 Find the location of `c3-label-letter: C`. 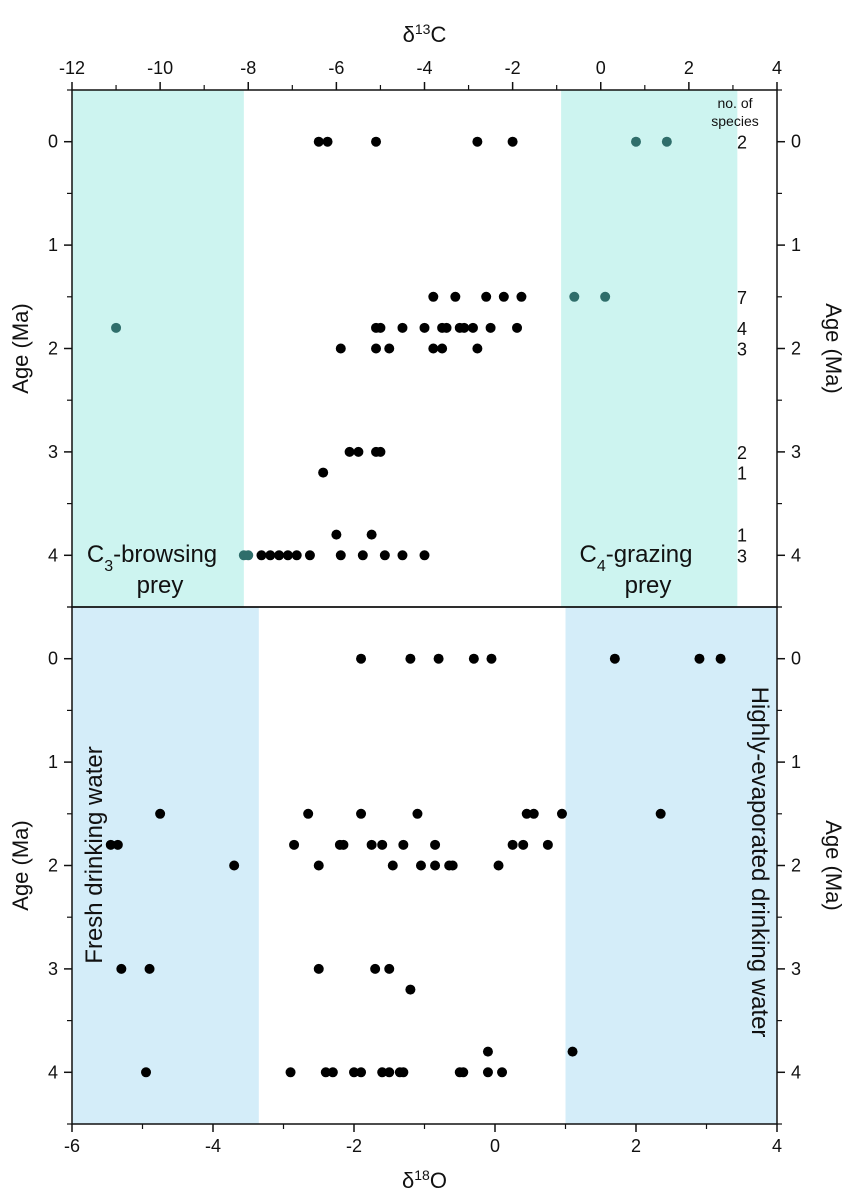

c3-label-letter: C is located at coordinates (95, 554).